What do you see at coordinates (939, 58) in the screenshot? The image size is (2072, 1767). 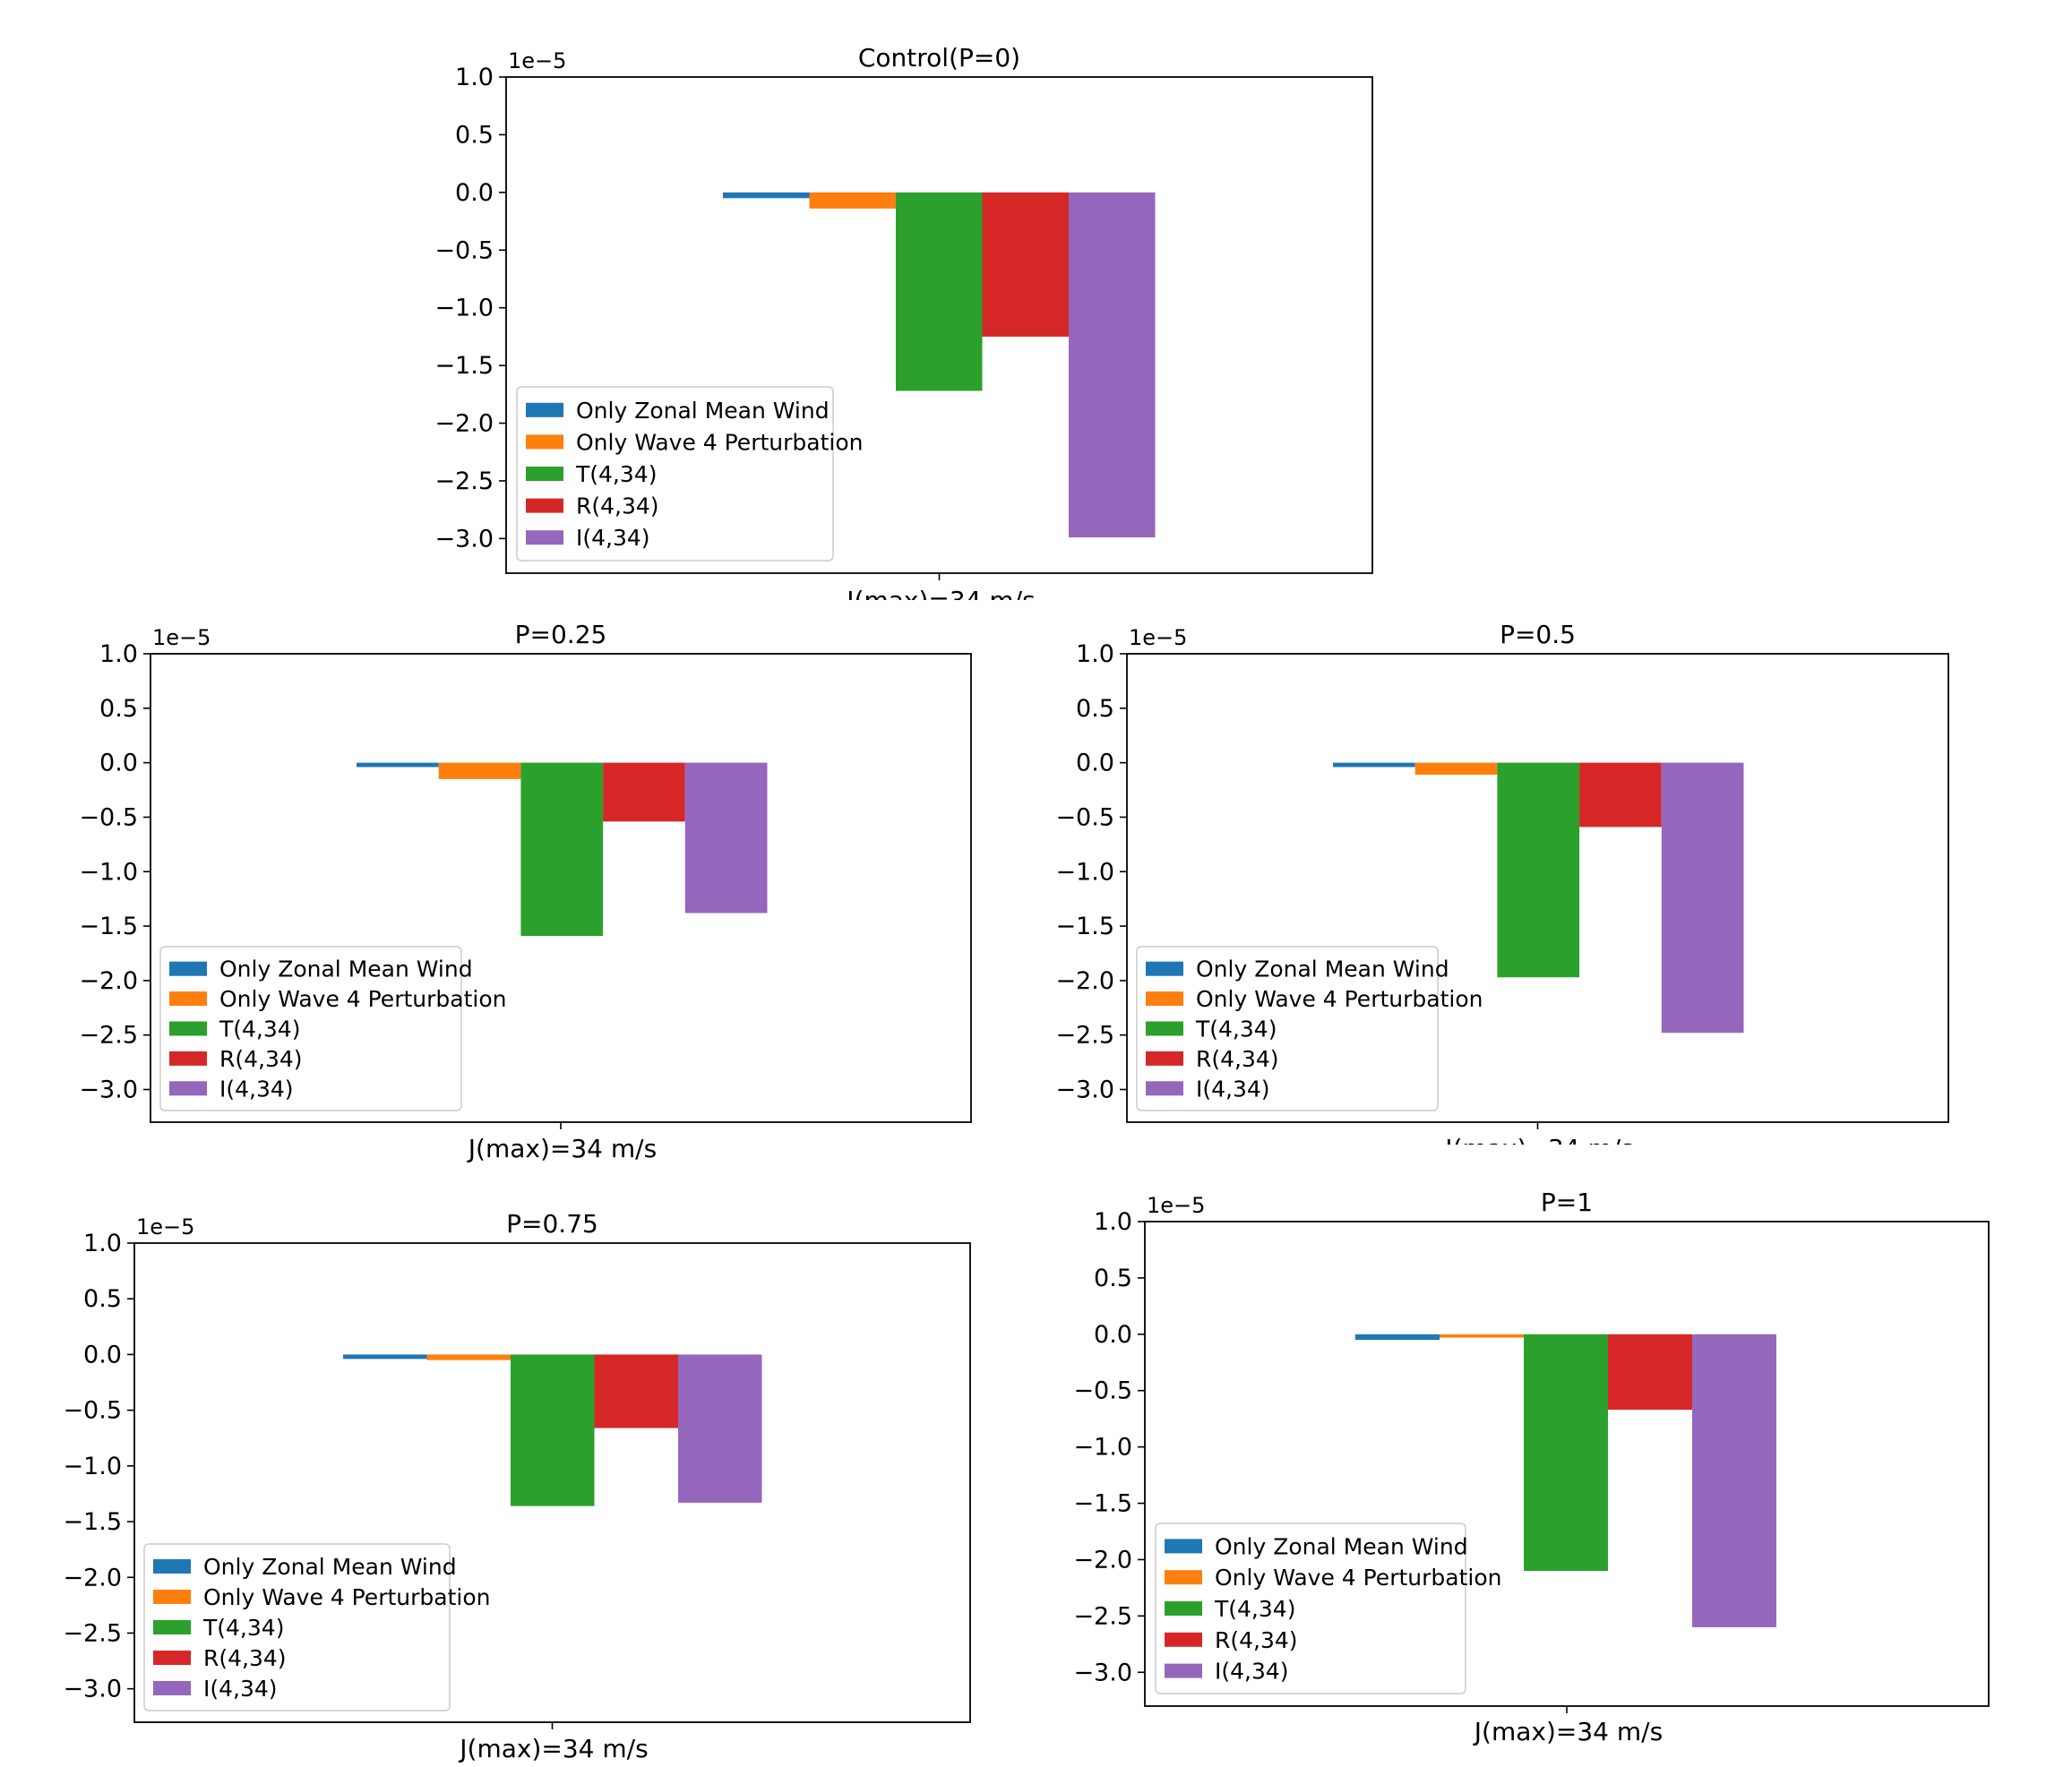 I see `chart-title: Control(P=0)` at bounding box center [939, 58].